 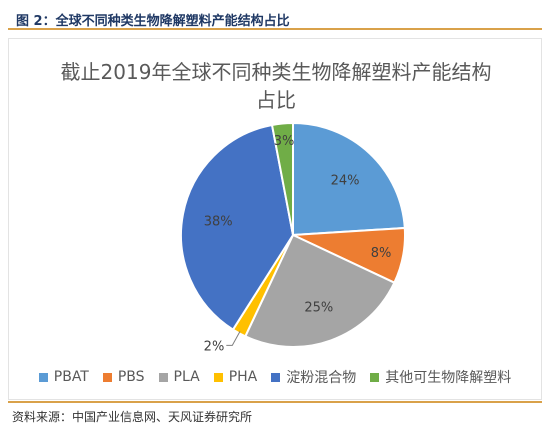 I want to click on legend-label-pla: PLA, so click(x=186, y=377).